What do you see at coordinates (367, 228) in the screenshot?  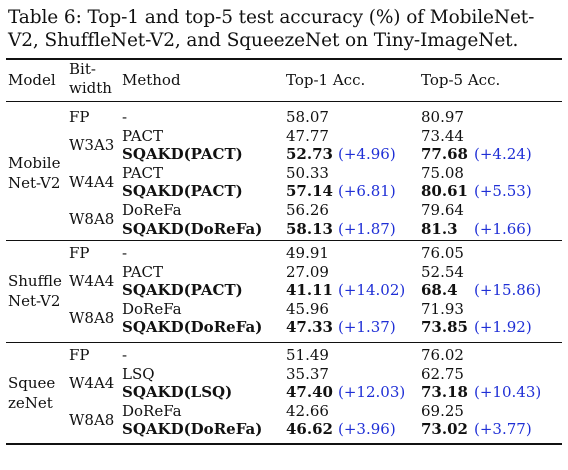 I see `top1-delta: (+1.87)` at bounding box center [367, 228].